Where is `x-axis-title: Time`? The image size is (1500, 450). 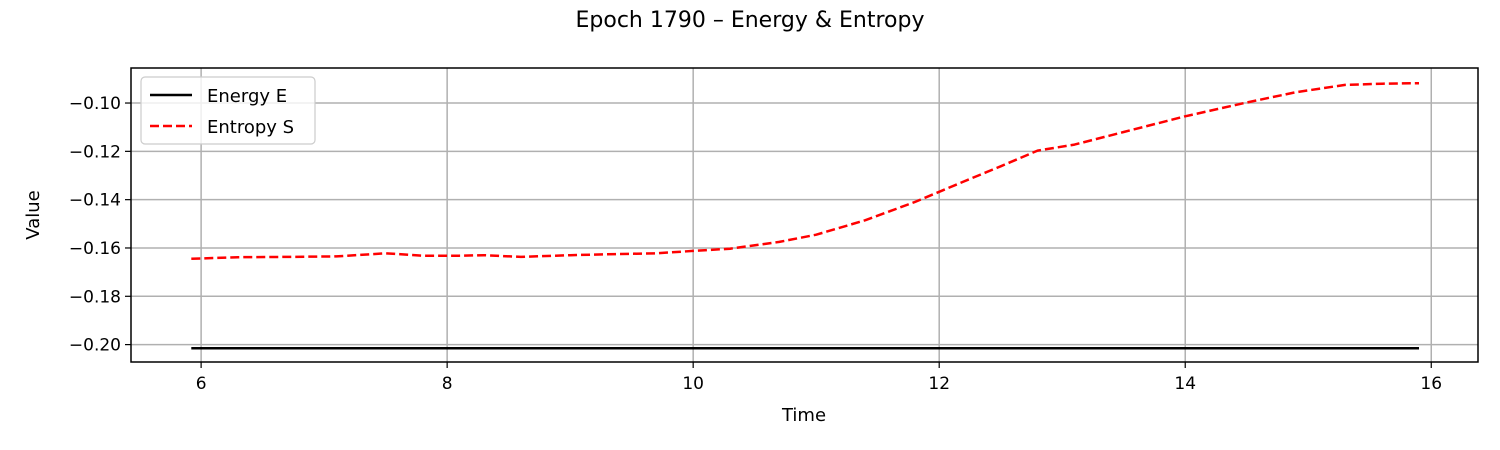 x-axis-title: Time is located at coordinates (803, 415).